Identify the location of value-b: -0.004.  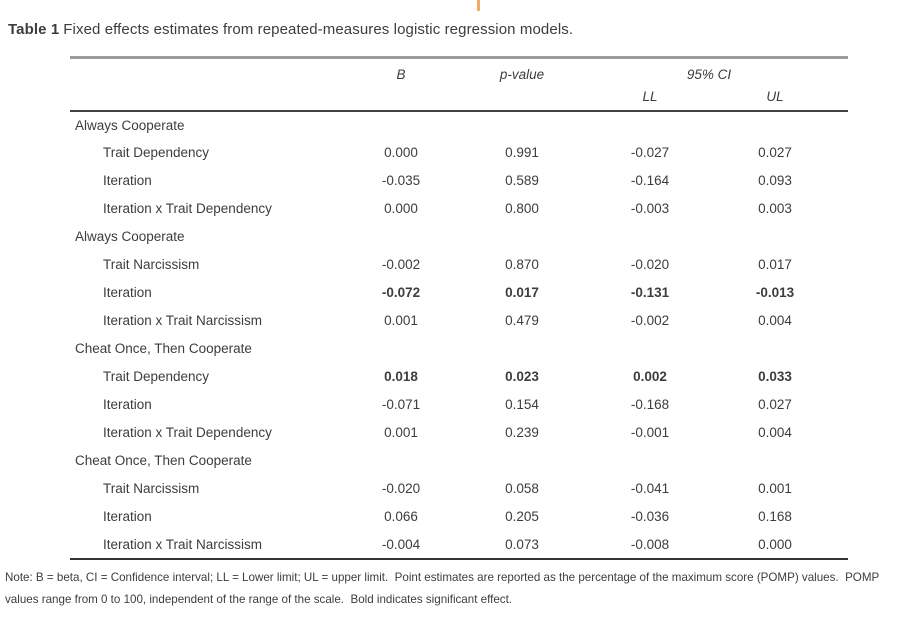
(401, 544).